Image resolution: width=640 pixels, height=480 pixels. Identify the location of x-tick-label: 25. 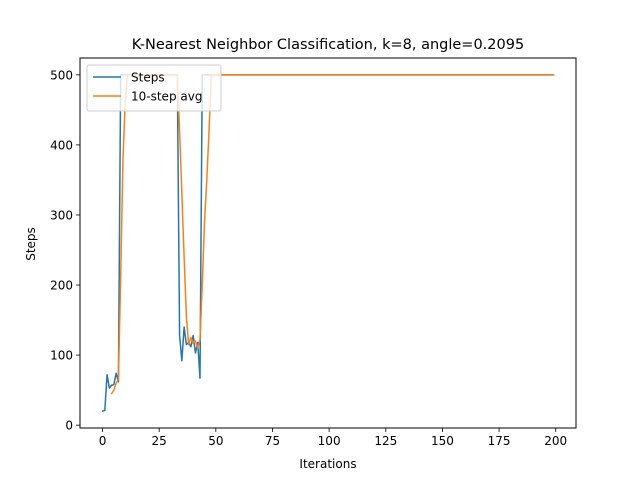
(159, 441).